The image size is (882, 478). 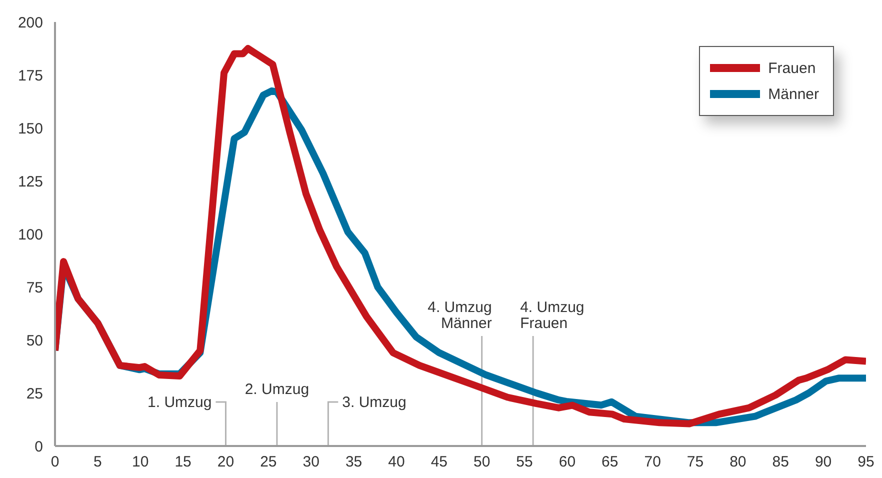 I want to click on x-tick-label: 90, so click(x=823, y=462).